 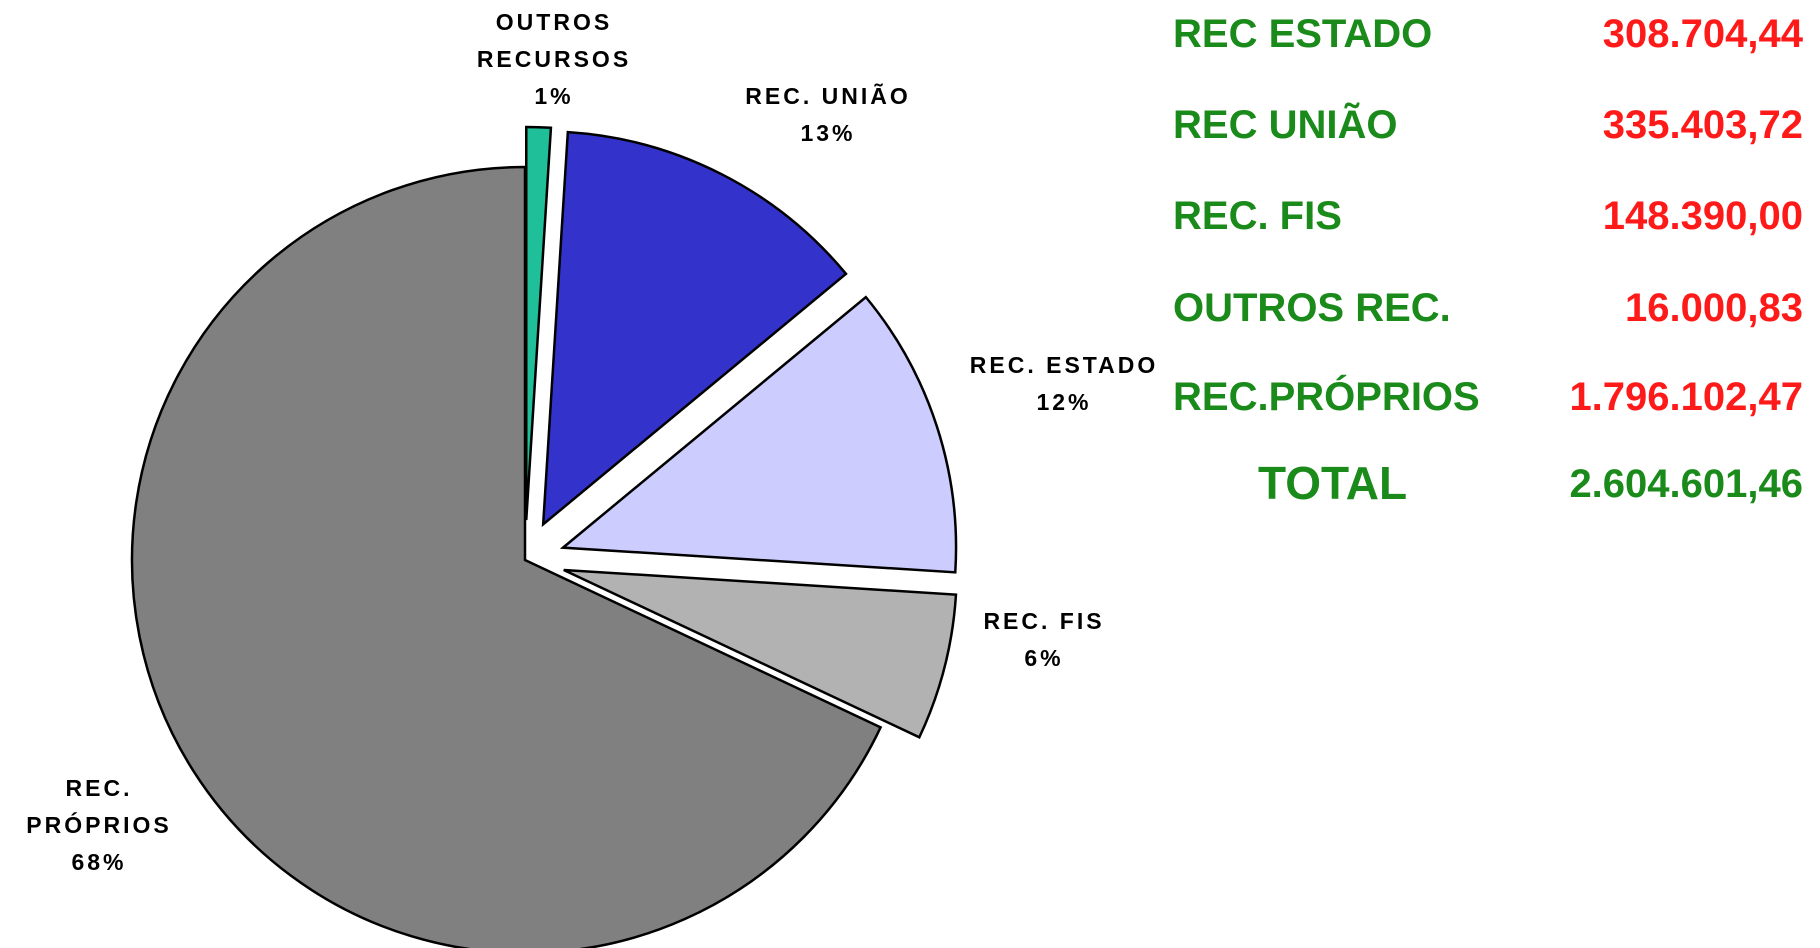 I want to click on slice-percent: 12%, so click(x=1064, y=402).